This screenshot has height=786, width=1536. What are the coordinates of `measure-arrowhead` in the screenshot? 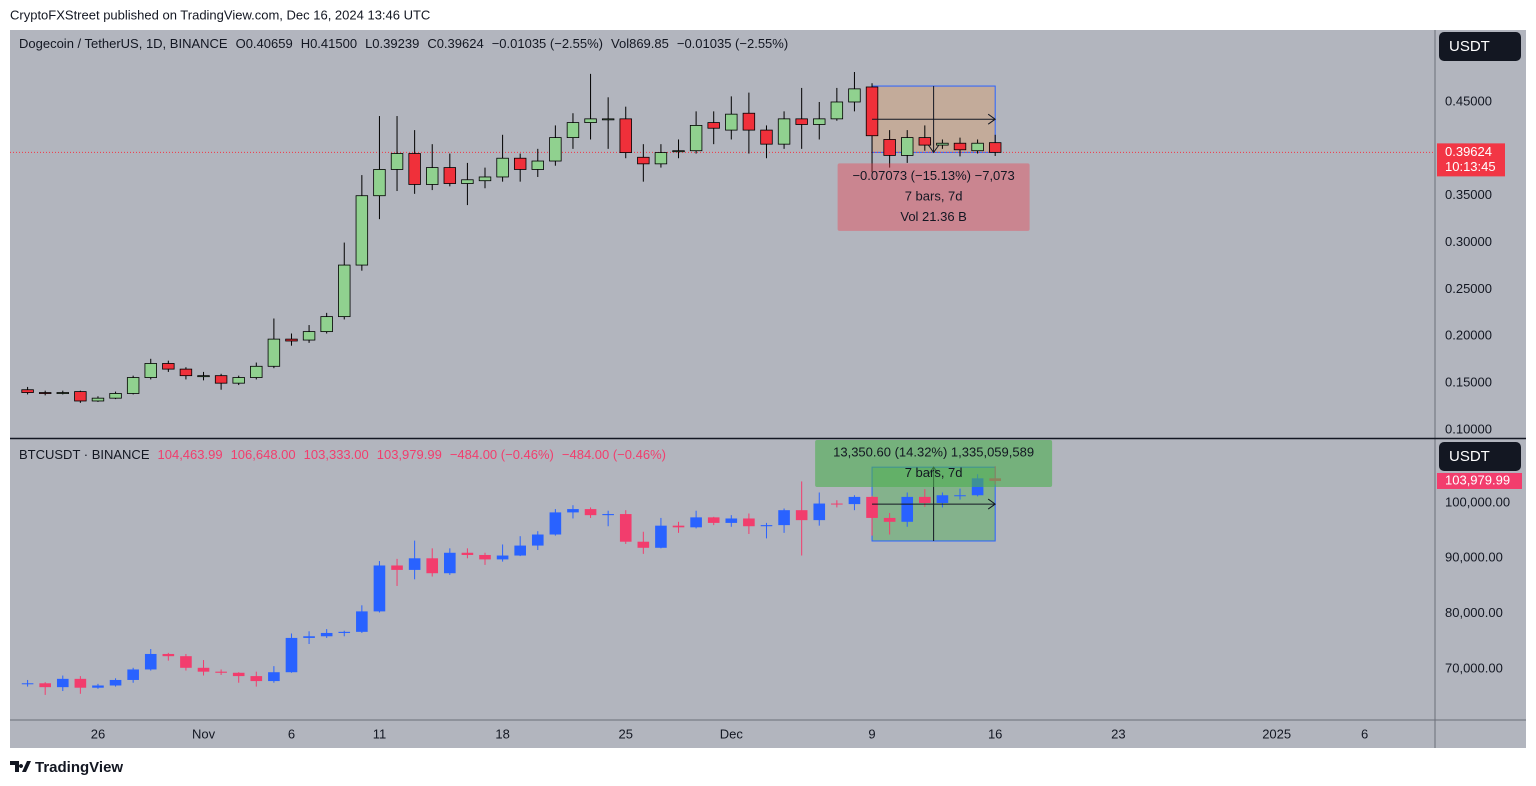 It's located at (992, 119).